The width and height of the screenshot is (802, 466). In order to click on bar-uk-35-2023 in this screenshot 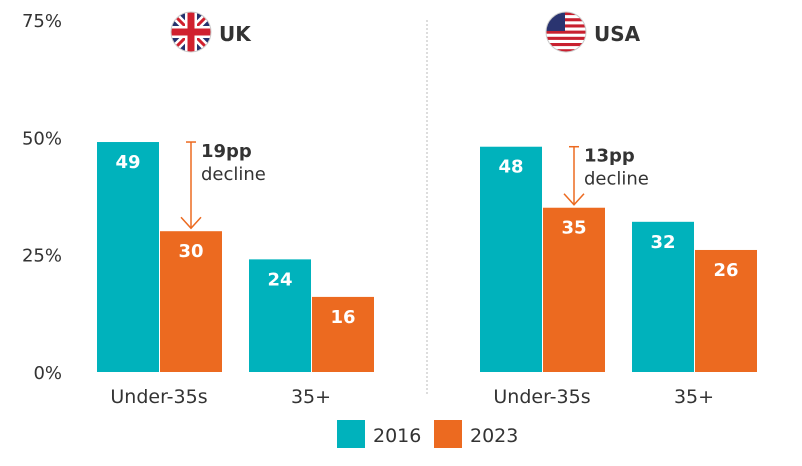, I will do `click(343, 334)`.